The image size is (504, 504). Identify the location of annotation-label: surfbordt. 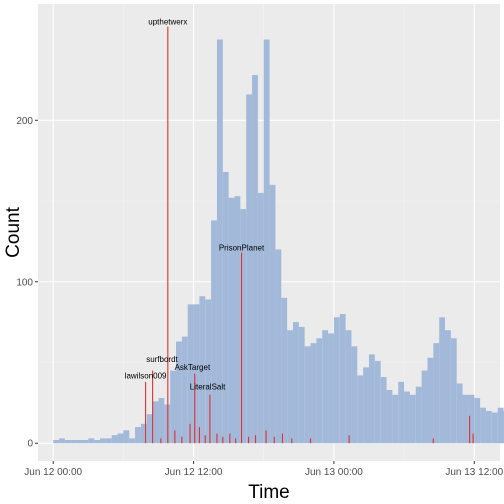
(162, 359).